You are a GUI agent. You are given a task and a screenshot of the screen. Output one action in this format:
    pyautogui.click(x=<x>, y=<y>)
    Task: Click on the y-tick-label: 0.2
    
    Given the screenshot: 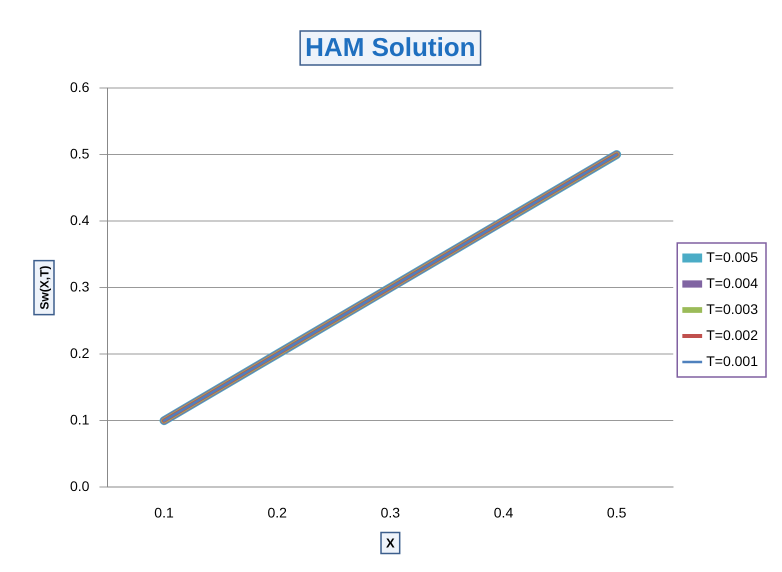 What is the action you would take?
    pyautogui.click(x=80, y=352)
    